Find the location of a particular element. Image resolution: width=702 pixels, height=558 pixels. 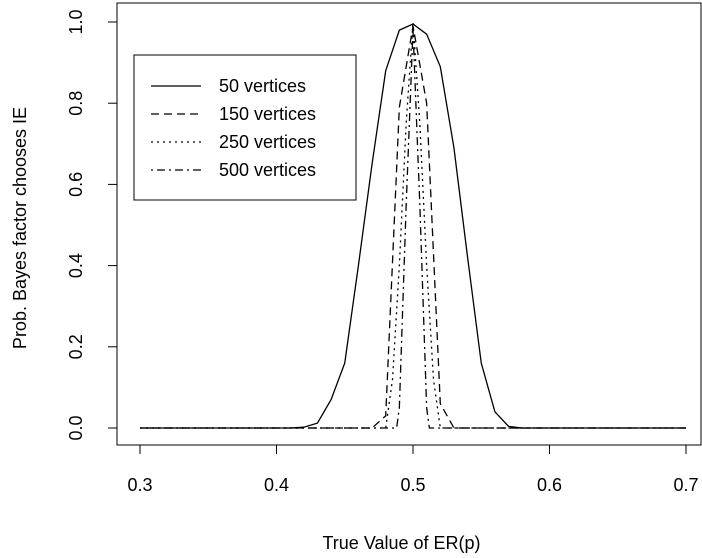

y-tick-label: 0.0 is located at coordinates (76, 427).